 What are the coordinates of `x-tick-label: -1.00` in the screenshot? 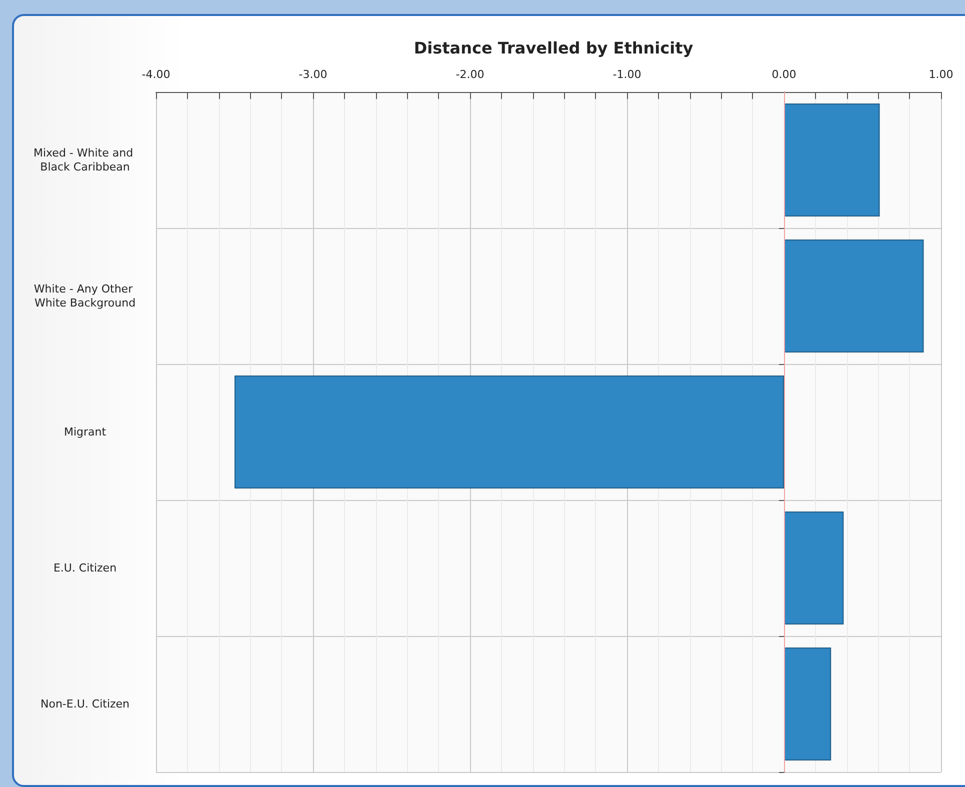 It's located at (627, 74).